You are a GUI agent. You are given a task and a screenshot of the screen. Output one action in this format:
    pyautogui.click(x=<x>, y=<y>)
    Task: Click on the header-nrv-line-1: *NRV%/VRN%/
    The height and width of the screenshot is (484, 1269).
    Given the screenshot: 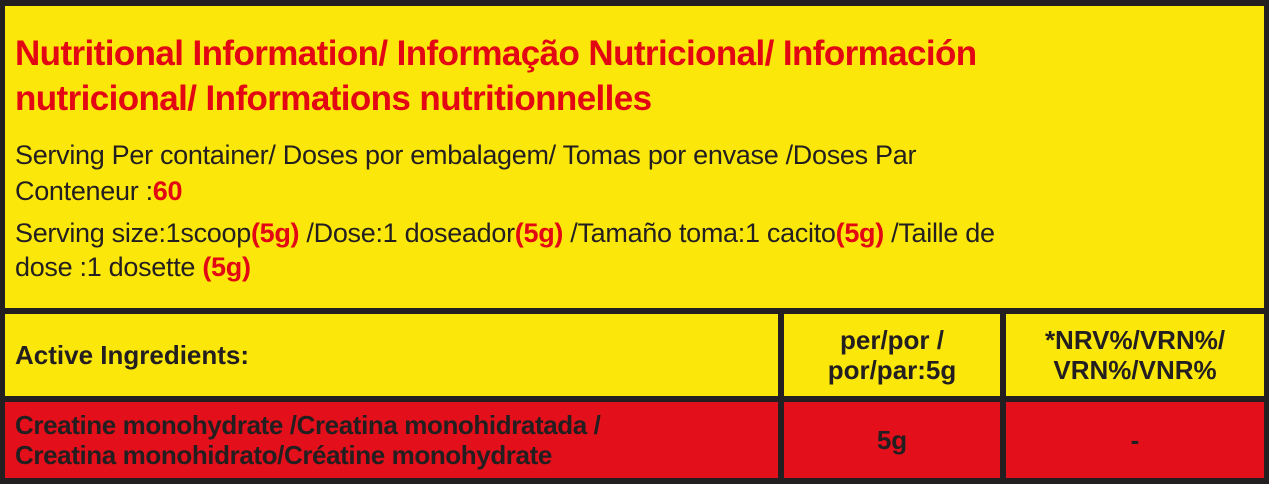 What is the action you would take?
    pyautogui.click(x=1135, y=340)
    